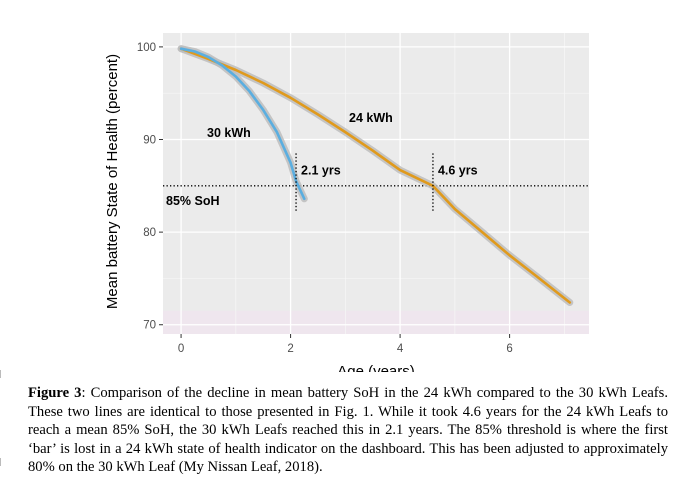  Describe the element at coordinates (400, 349) in the screenshot. I see `x-tick-label: 4` at that location.